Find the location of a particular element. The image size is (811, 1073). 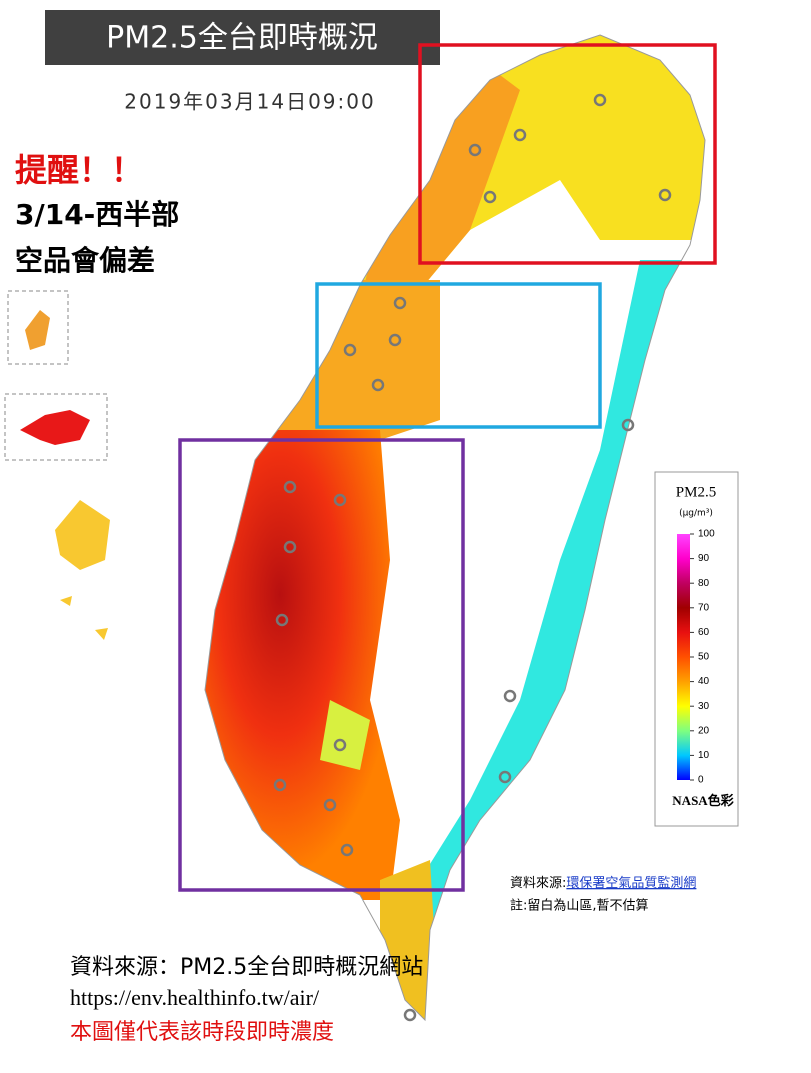

colorbar-tick-label: 100 is located at coordinates (706, 534).